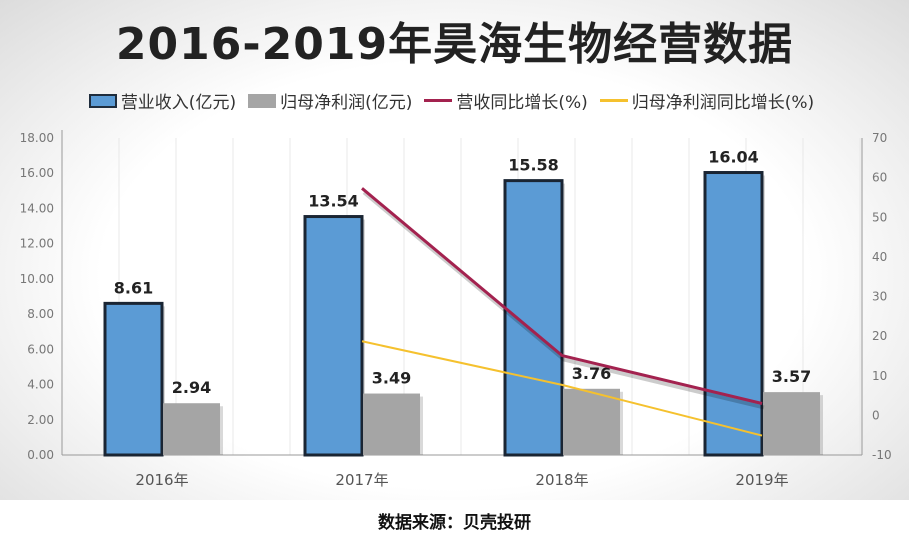 This screenshot has width=909, height=540. I want to click on right-tick-label: 30, so click(879, 297).